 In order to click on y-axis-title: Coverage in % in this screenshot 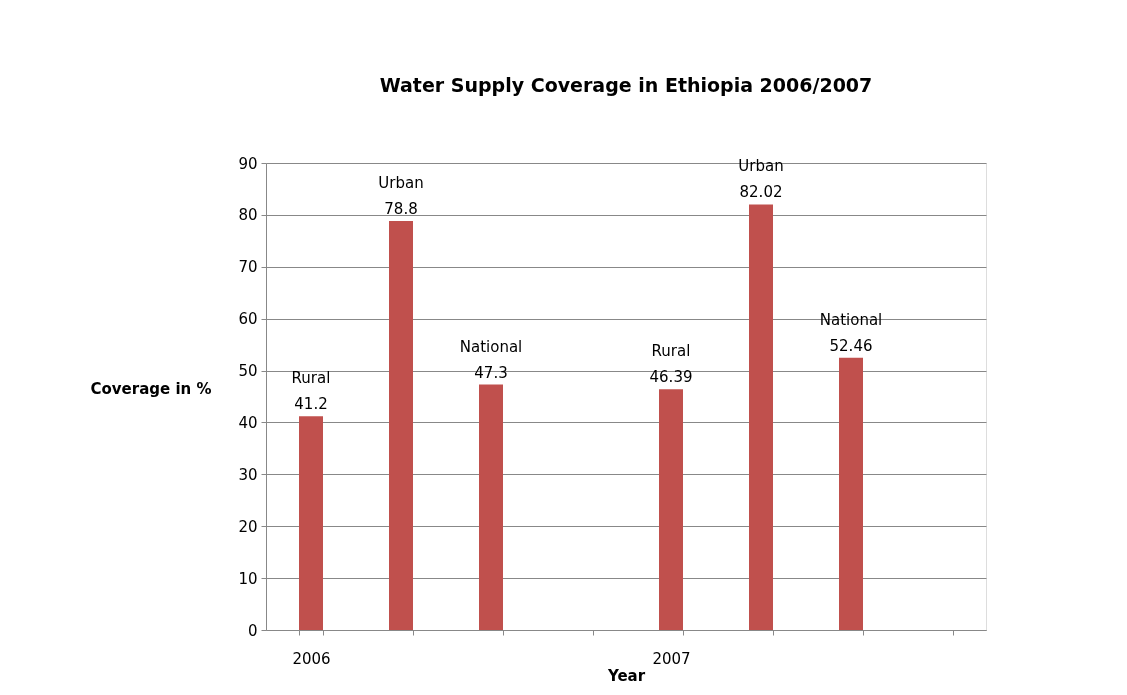, I will do `click(151, 389)`.